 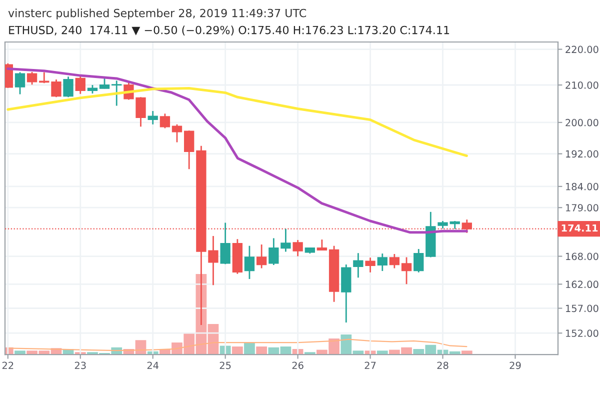 I want to click on chart-title: vinsterc published September 28, 2019 11:49:37 UTC, so click(x=157, y=14).